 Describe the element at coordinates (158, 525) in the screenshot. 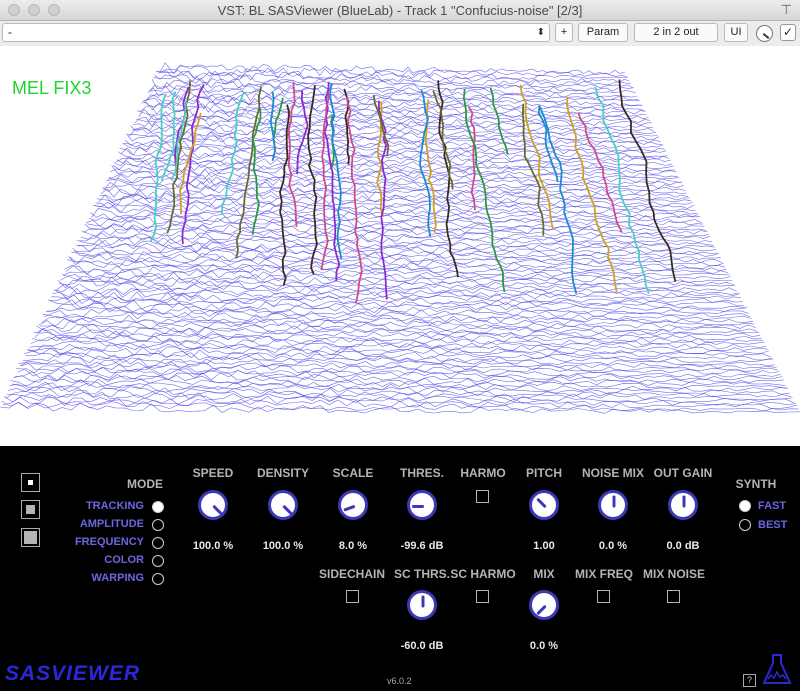

I see `mode-radio-amplitude` at that location.